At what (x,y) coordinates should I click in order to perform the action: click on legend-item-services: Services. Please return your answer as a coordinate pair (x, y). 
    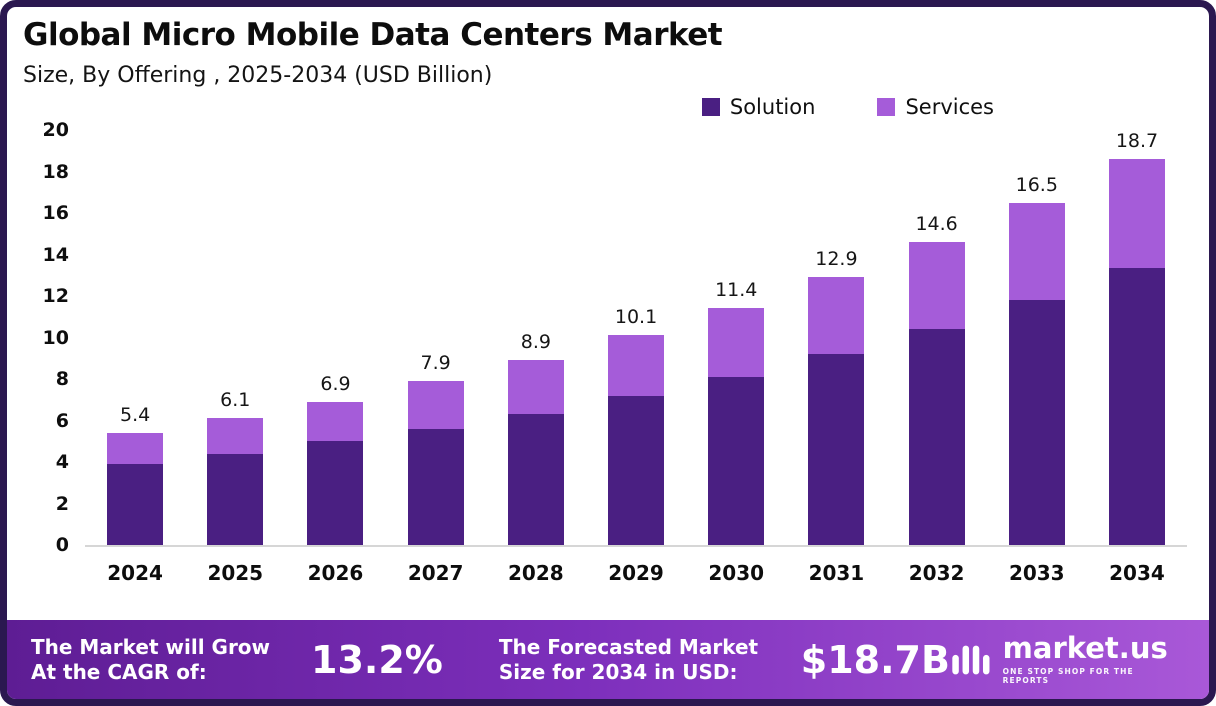
    Looking at the image, I should click on (935, 107).